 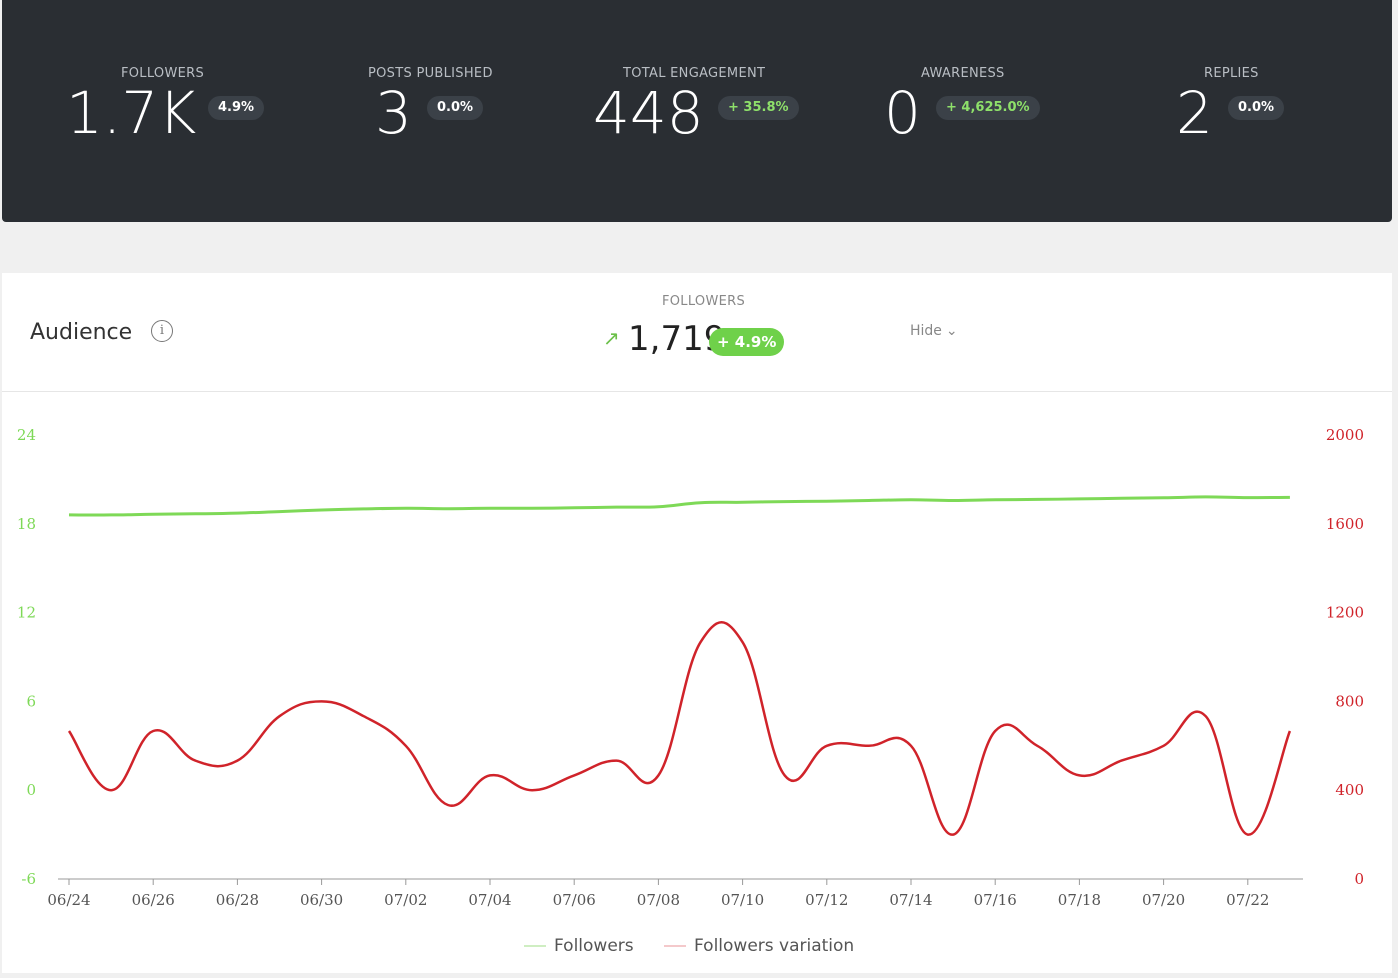 What do you see at coordinates (679, 506) in the screenshot?
I see `series-line-followers` at bounding box center [679, 506].